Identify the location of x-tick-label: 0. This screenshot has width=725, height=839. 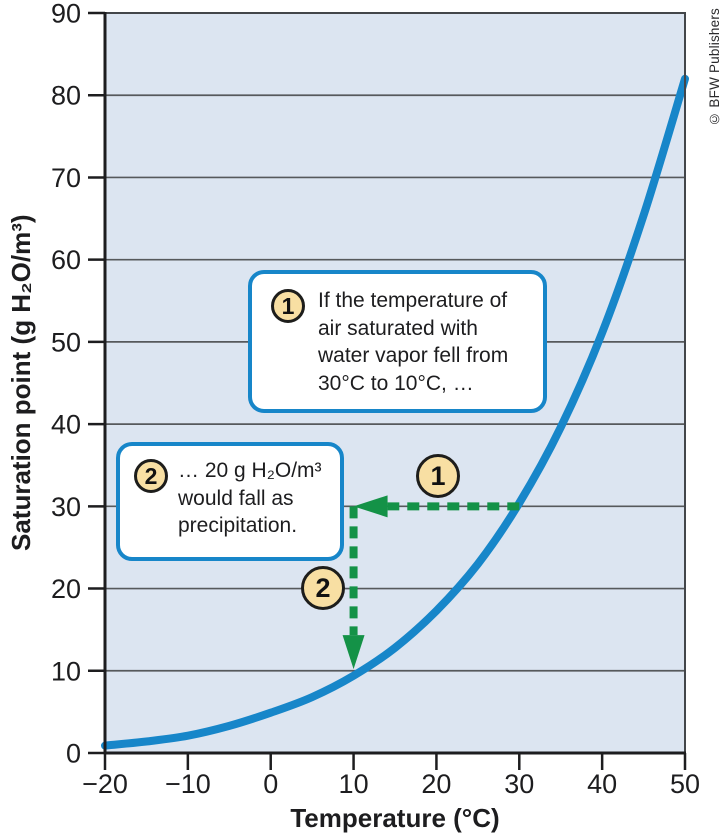
(270, 784).